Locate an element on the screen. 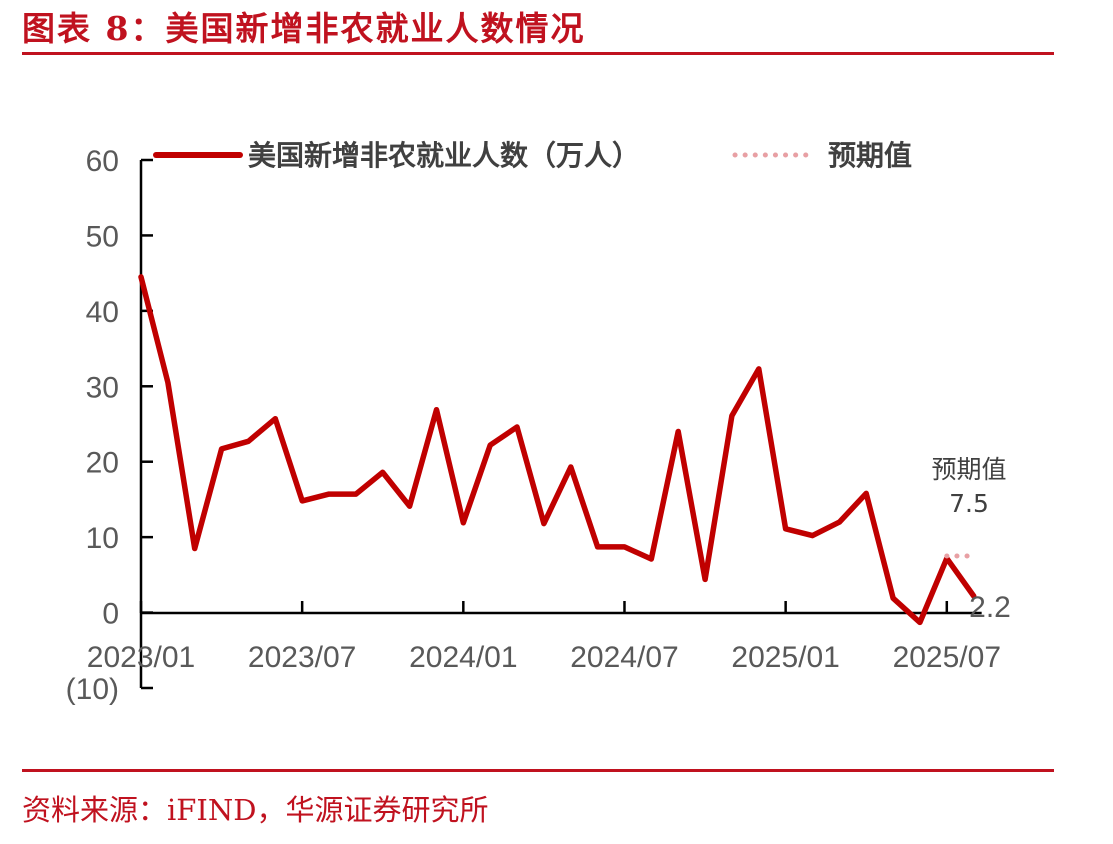 The width and height of the screenshot is (1113, 844). x-tick-label: 2023/07 is located at coordinates (302, 657).